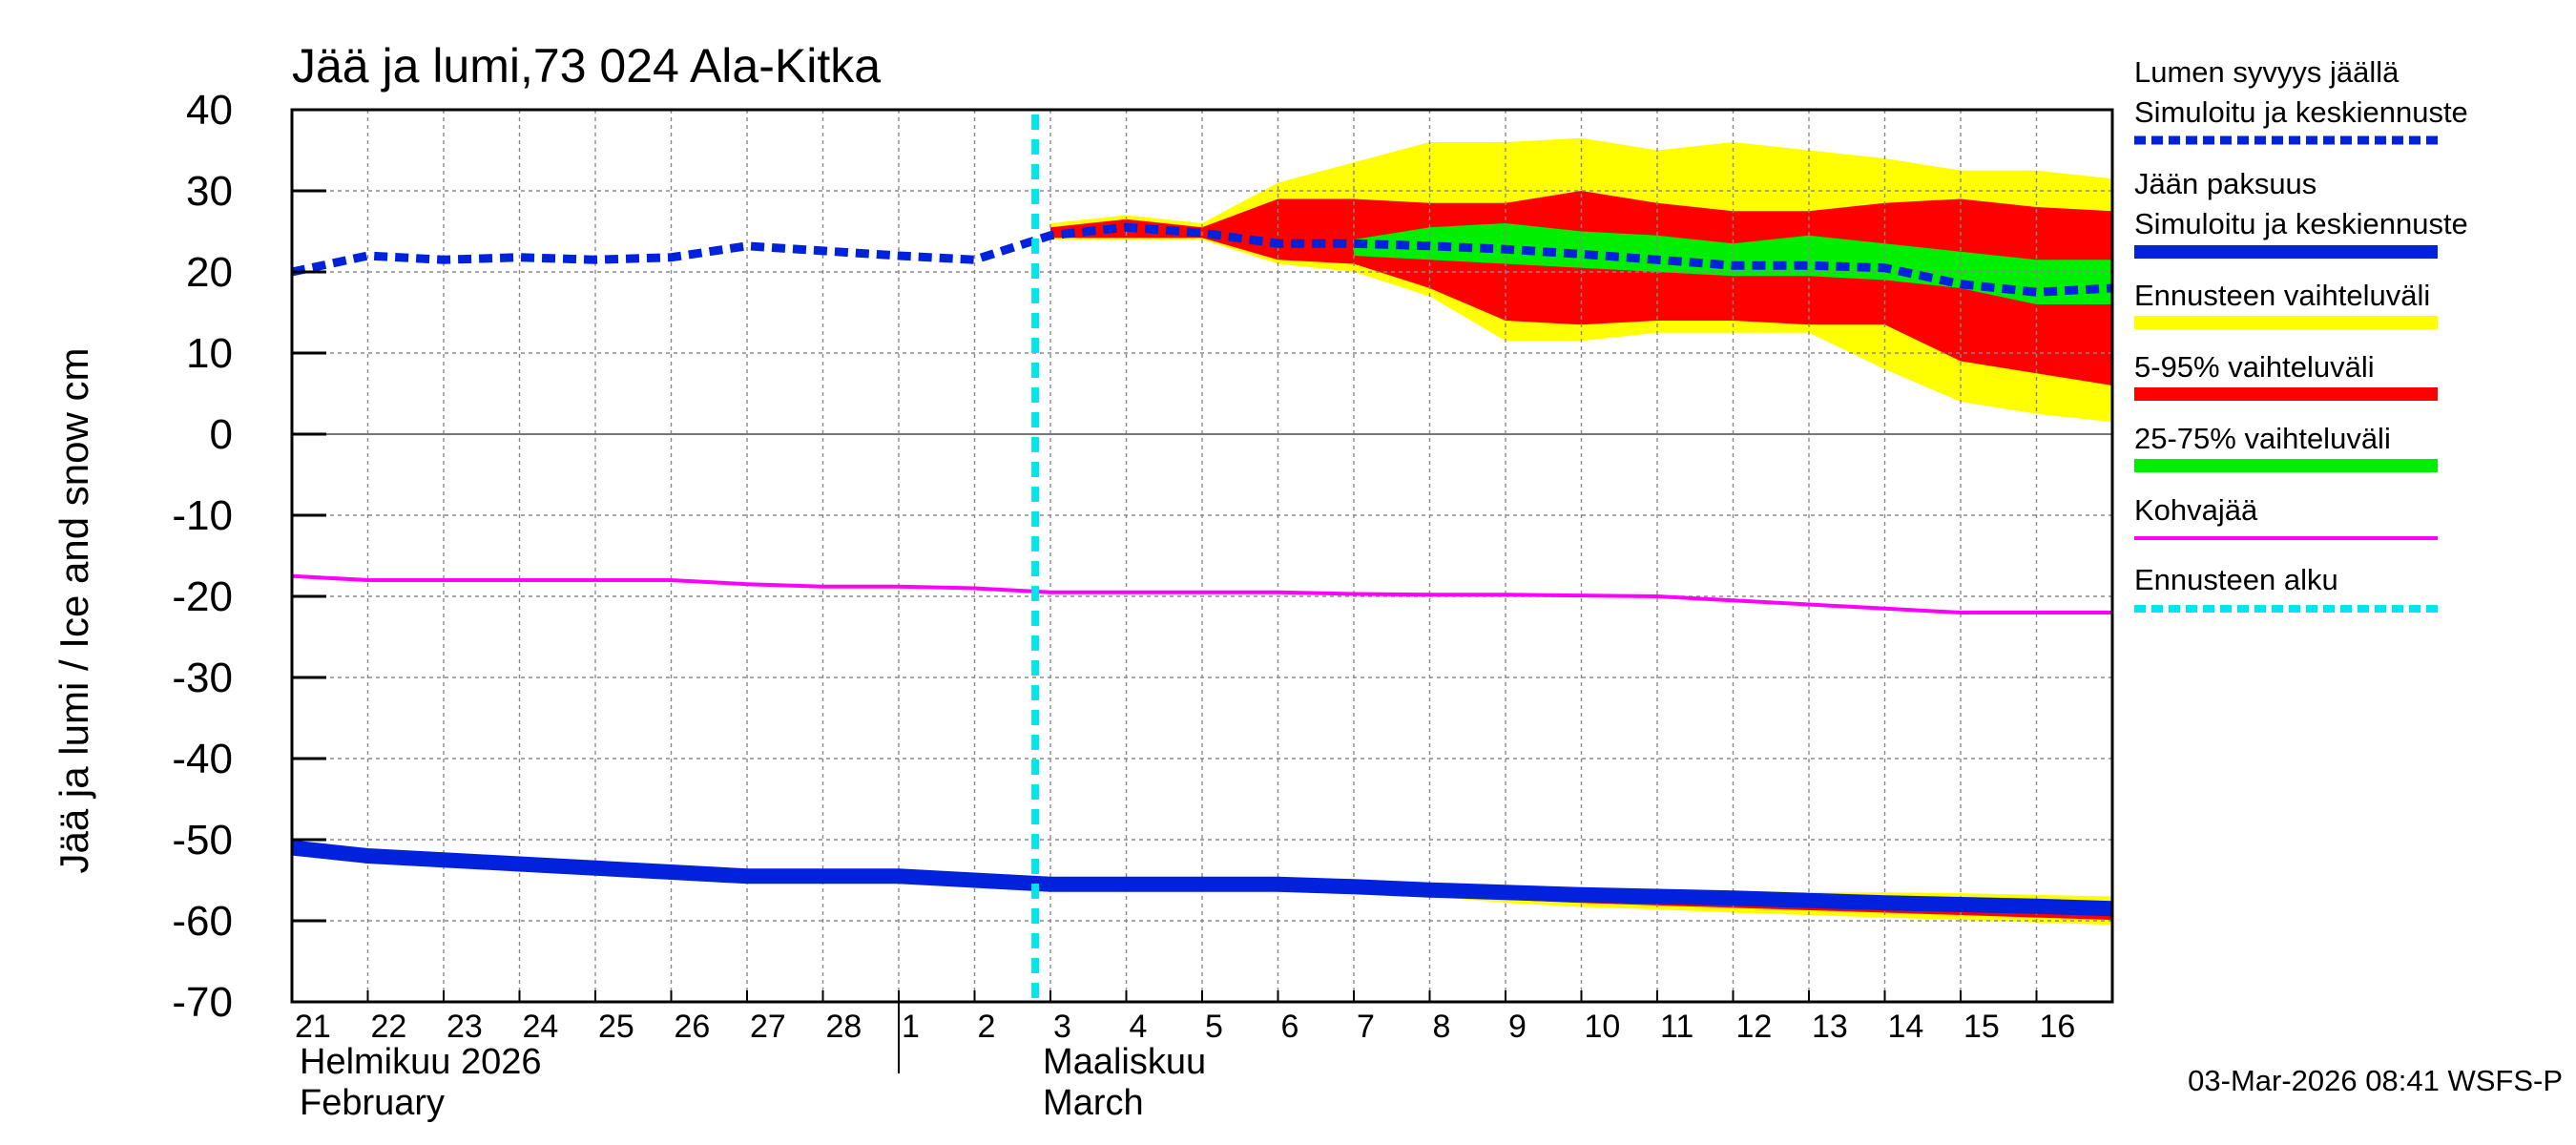  Describe the element at coordinates (768, 1027) in the screenshot. I see `x-tick-label: 27` at that location.